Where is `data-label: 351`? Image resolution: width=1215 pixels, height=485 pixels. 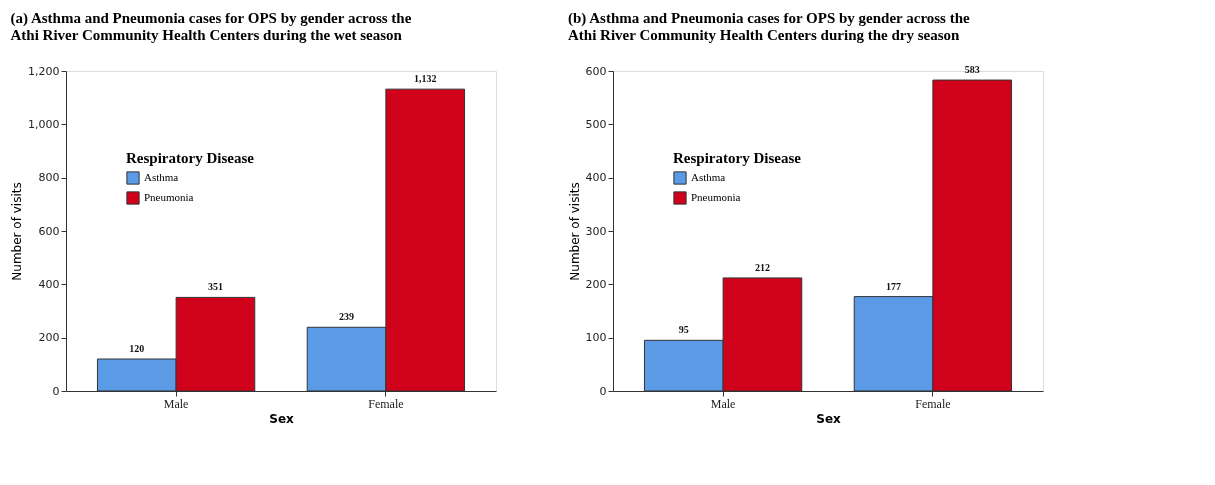
data-label: 351 is located at coordinates (215, 287).